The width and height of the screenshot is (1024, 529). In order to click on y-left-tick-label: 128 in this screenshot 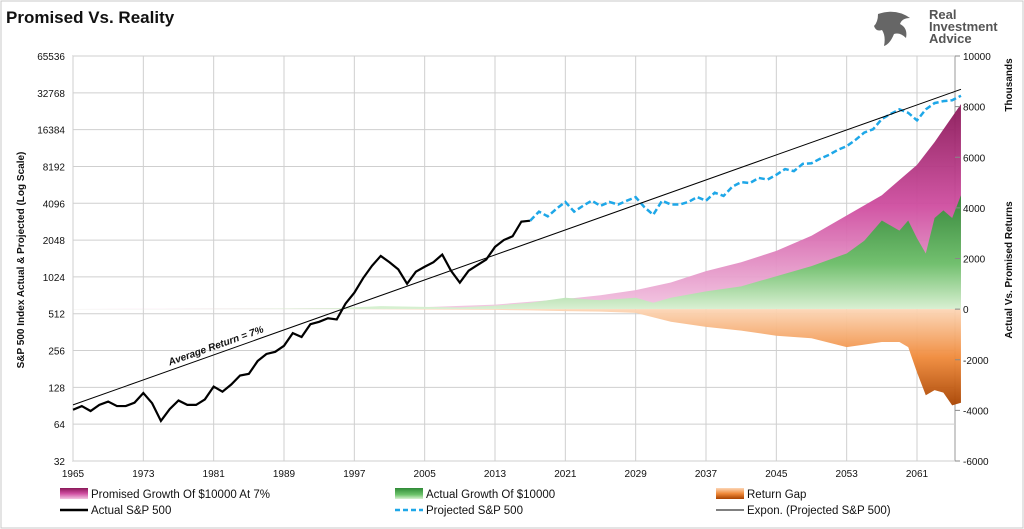, I will do `click(56, 388)`.